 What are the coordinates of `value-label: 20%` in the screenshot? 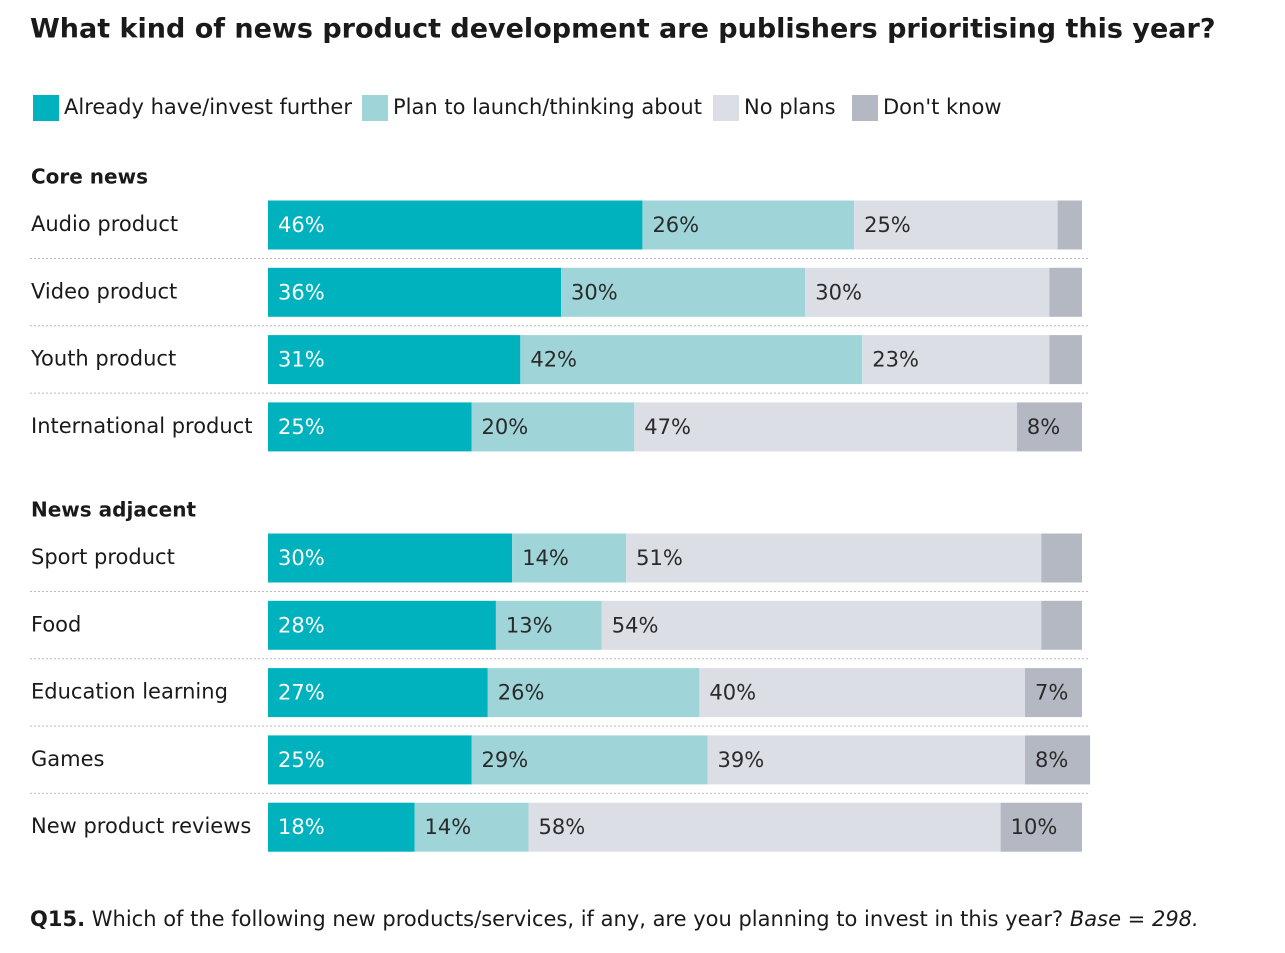 It's located at (505, 427).